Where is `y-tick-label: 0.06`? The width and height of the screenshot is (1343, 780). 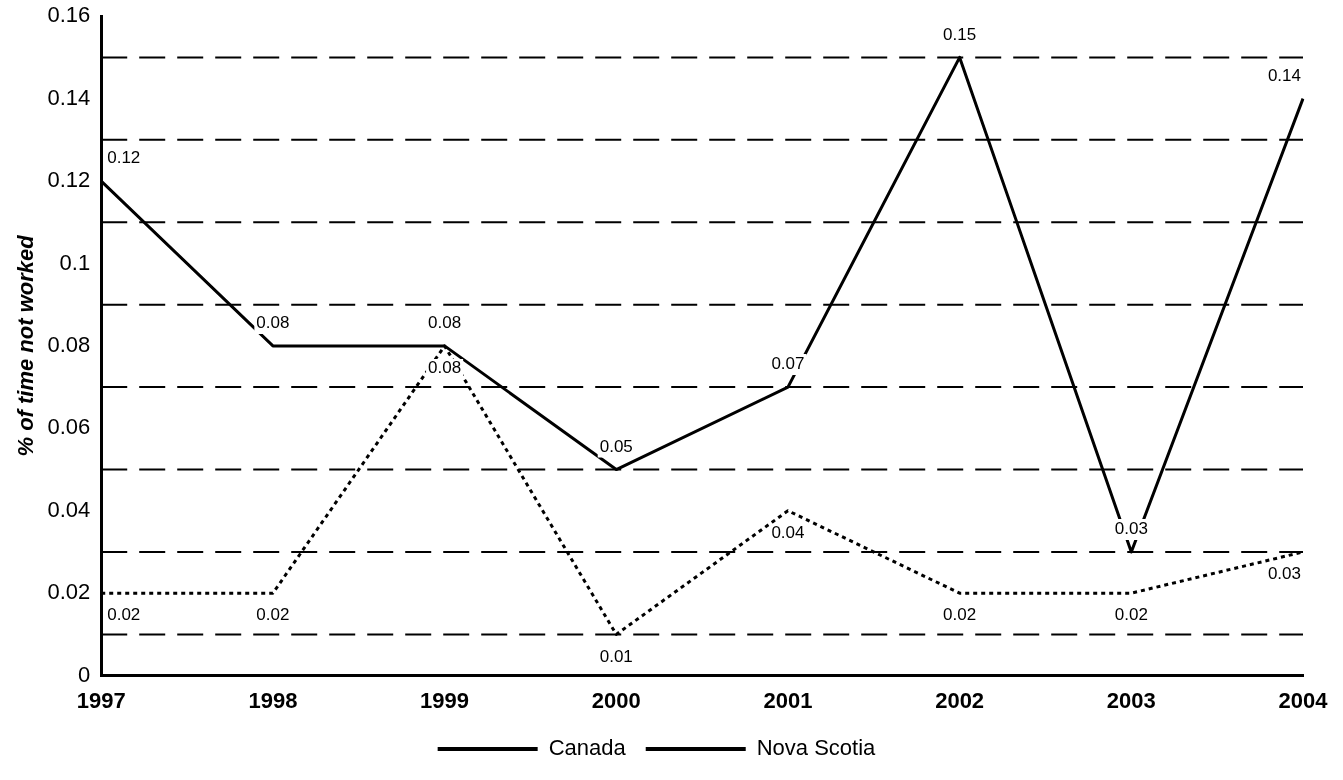 y-tick-label: 0.06 is located at coordinates (69, 427).